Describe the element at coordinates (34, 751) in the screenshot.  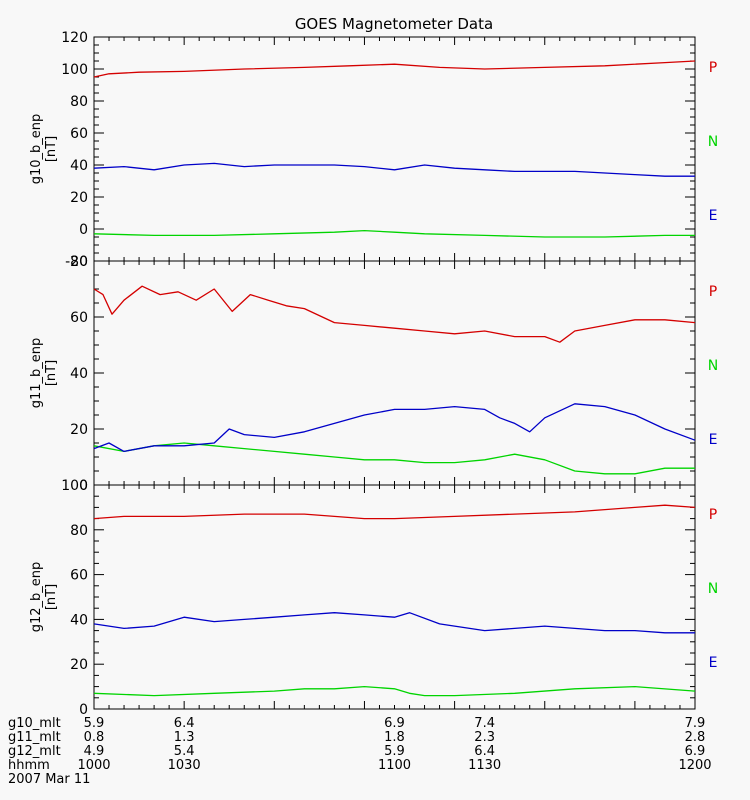
I see `xaxis-row-name: g12_mlt` at that location.